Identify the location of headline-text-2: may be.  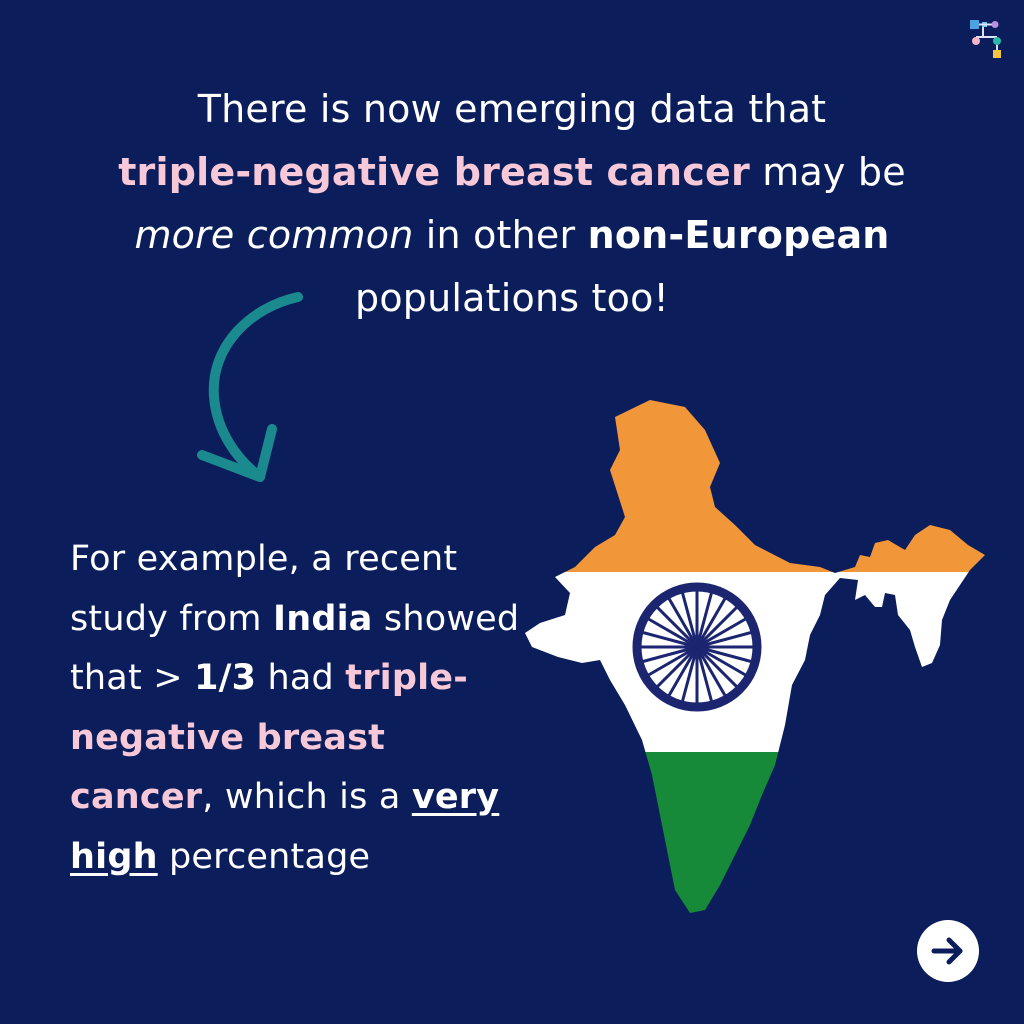
(827, 172).